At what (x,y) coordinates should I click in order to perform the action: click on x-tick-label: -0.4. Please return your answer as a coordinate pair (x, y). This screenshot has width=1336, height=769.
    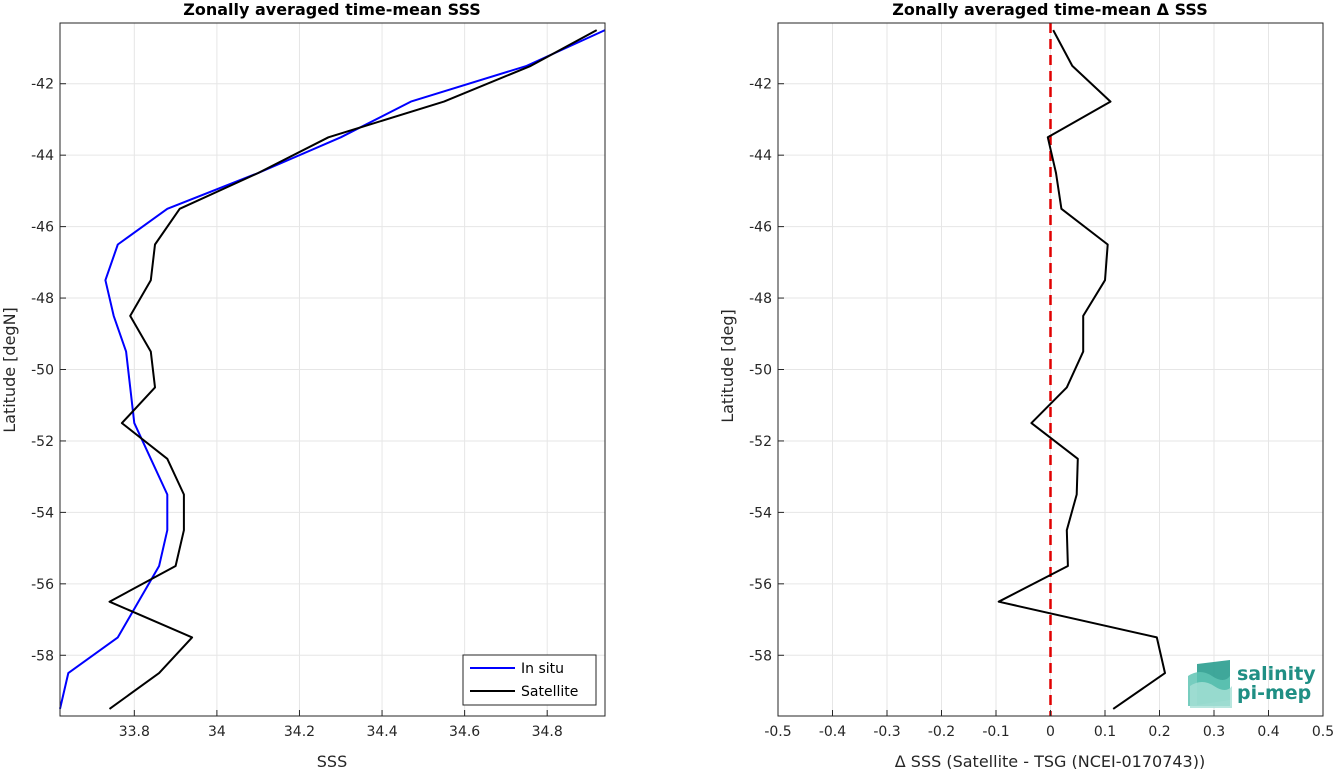
    Looking at the image, I should click on (832, 732).